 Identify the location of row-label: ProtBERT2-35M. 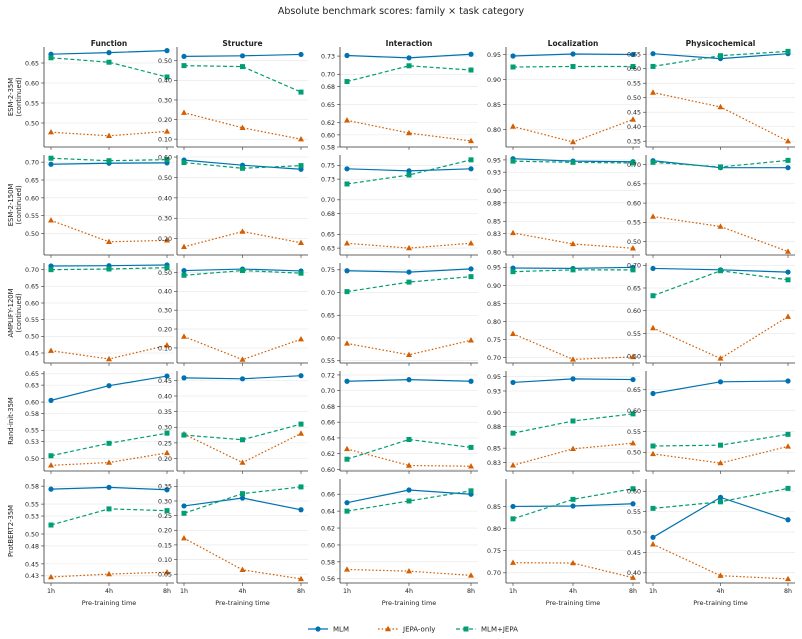
(11, 531).